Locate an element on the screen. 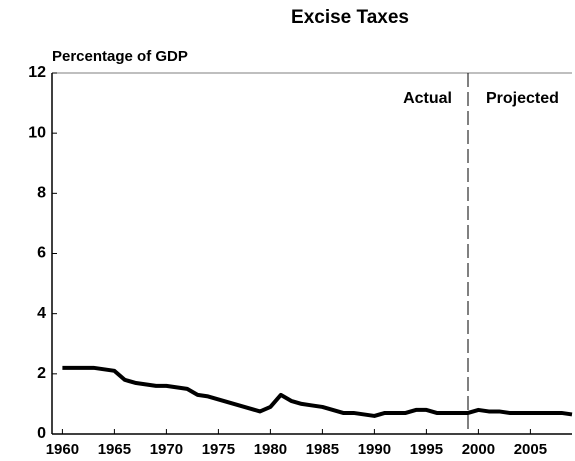  annotation: Actual is located at coordinates (427, 98).